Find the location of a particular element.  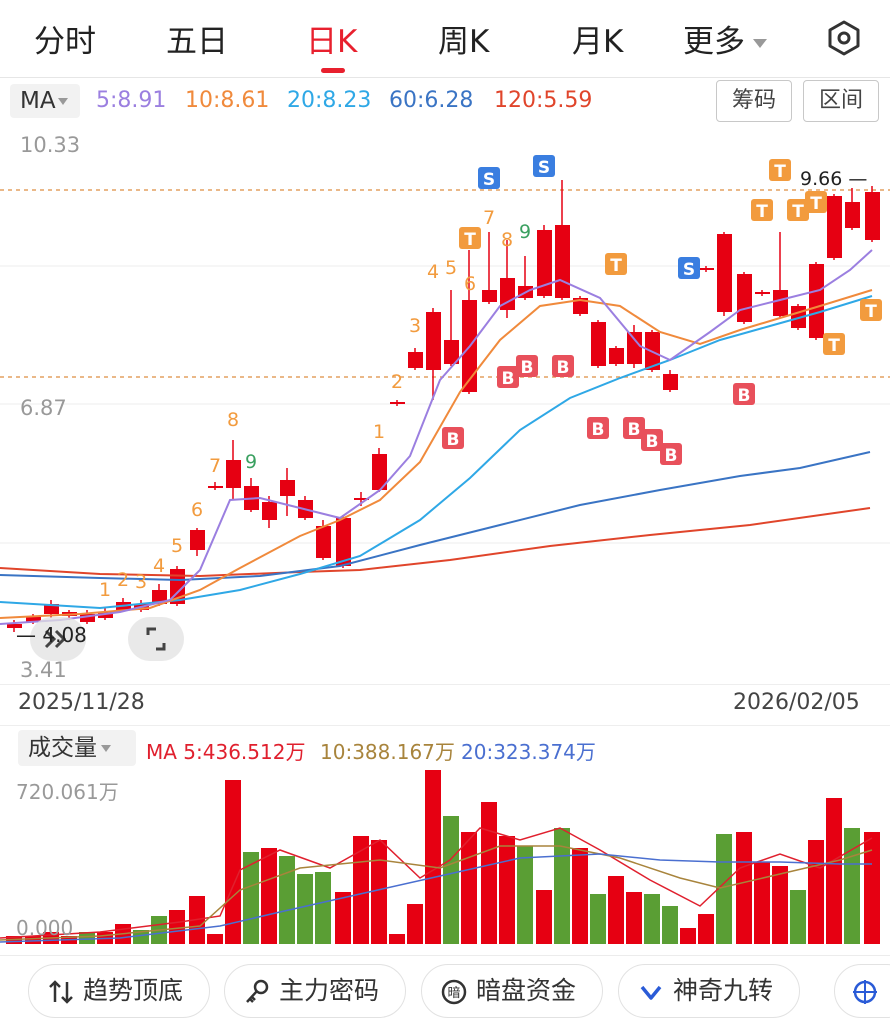

vol-ma20-value: 20:323.374万 is located at coordinates (528, 752).